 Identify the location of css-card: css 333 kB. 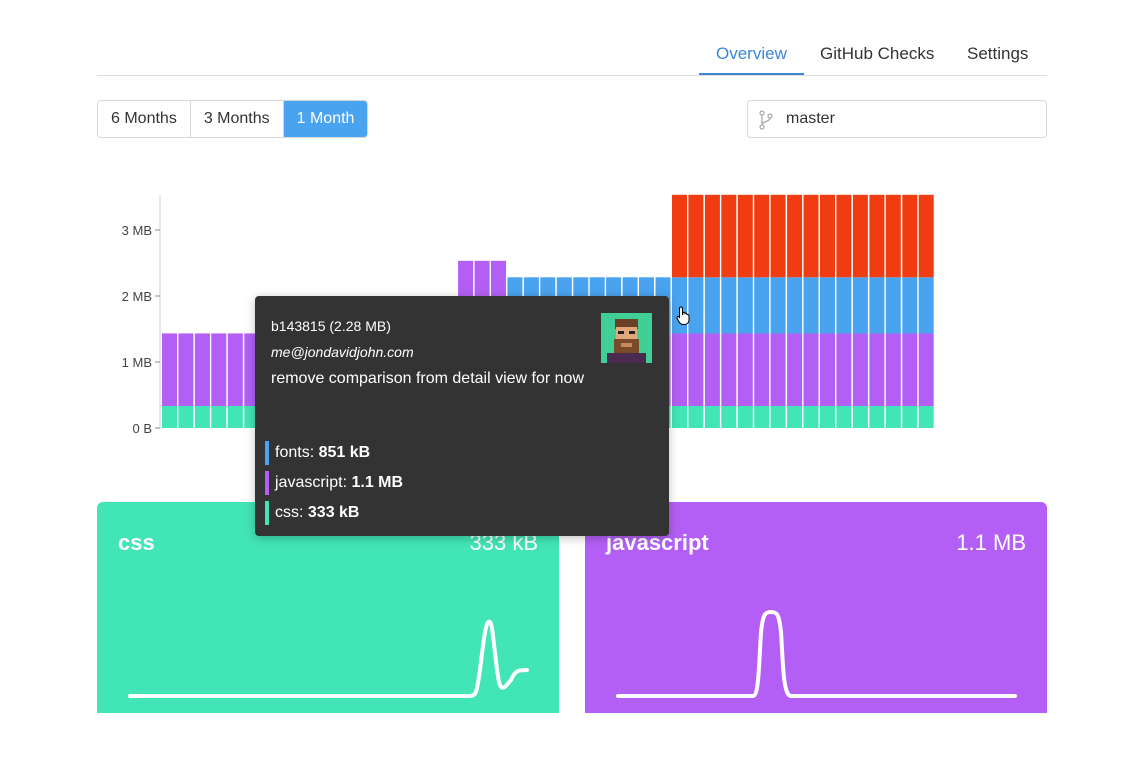
(328, 607).